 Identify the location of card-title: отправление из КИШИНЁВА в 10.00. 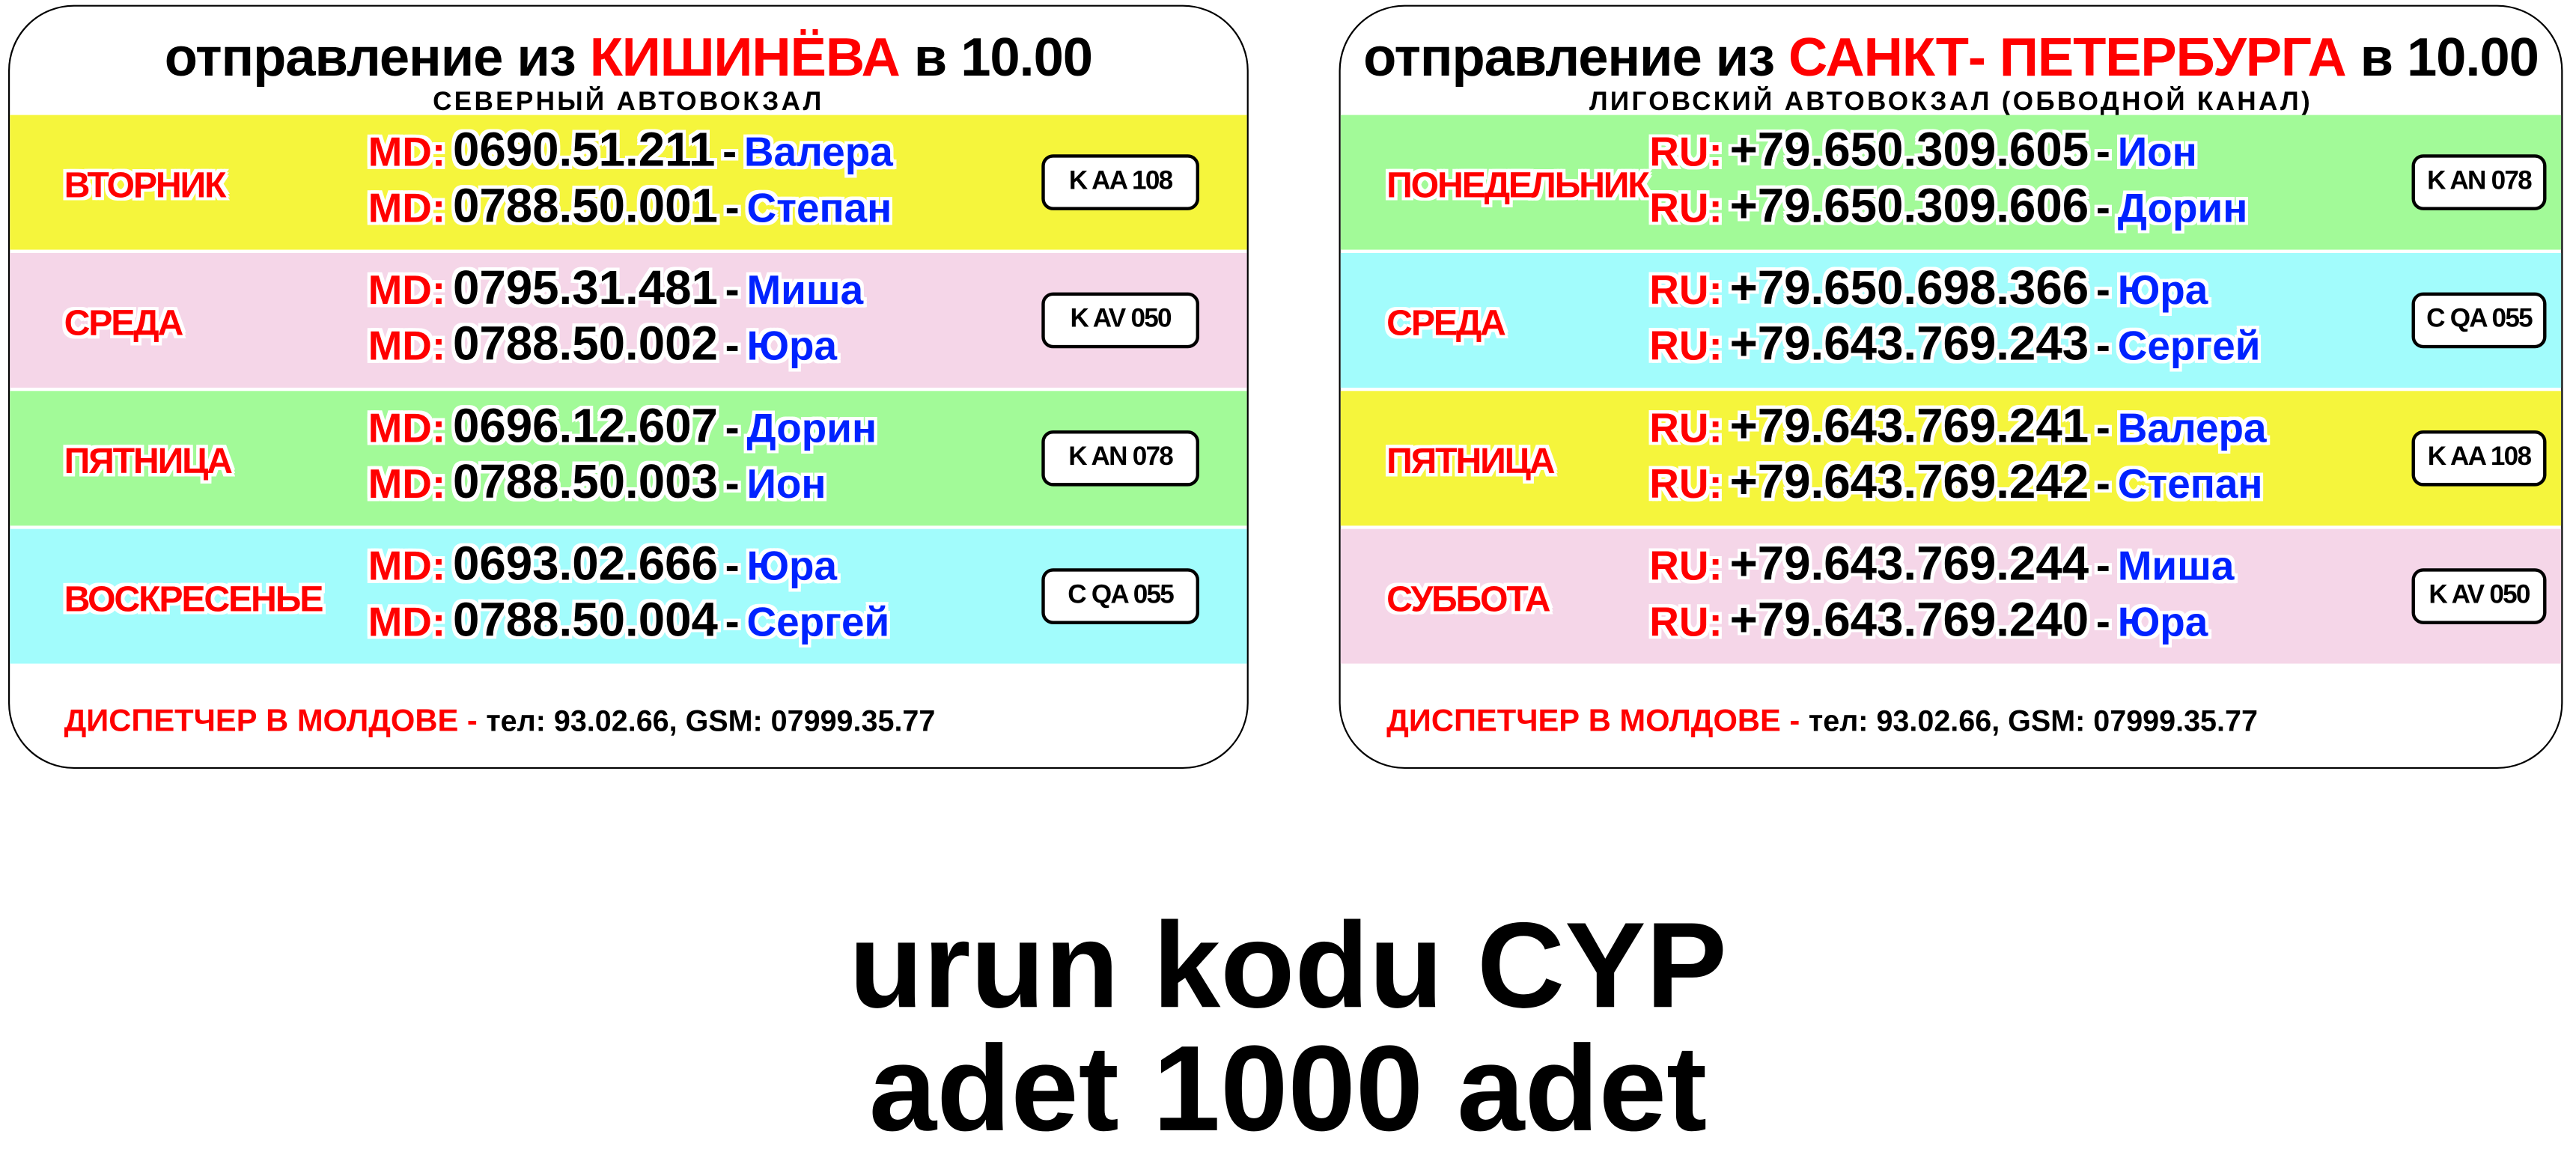
(628, 57).